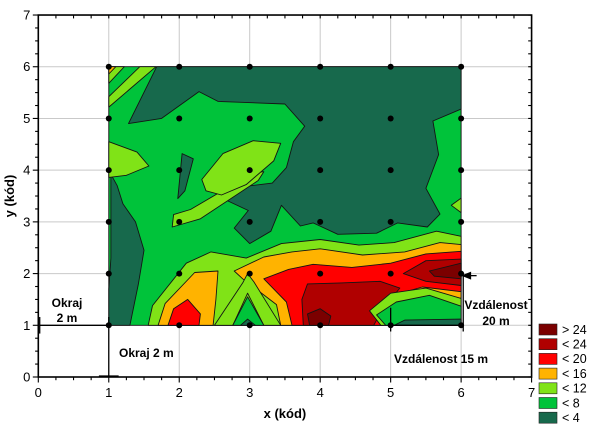  Describe the element at coordinates (495, 305) in the screenshot. I see `annotation-label: Vzdálenost` at that location.